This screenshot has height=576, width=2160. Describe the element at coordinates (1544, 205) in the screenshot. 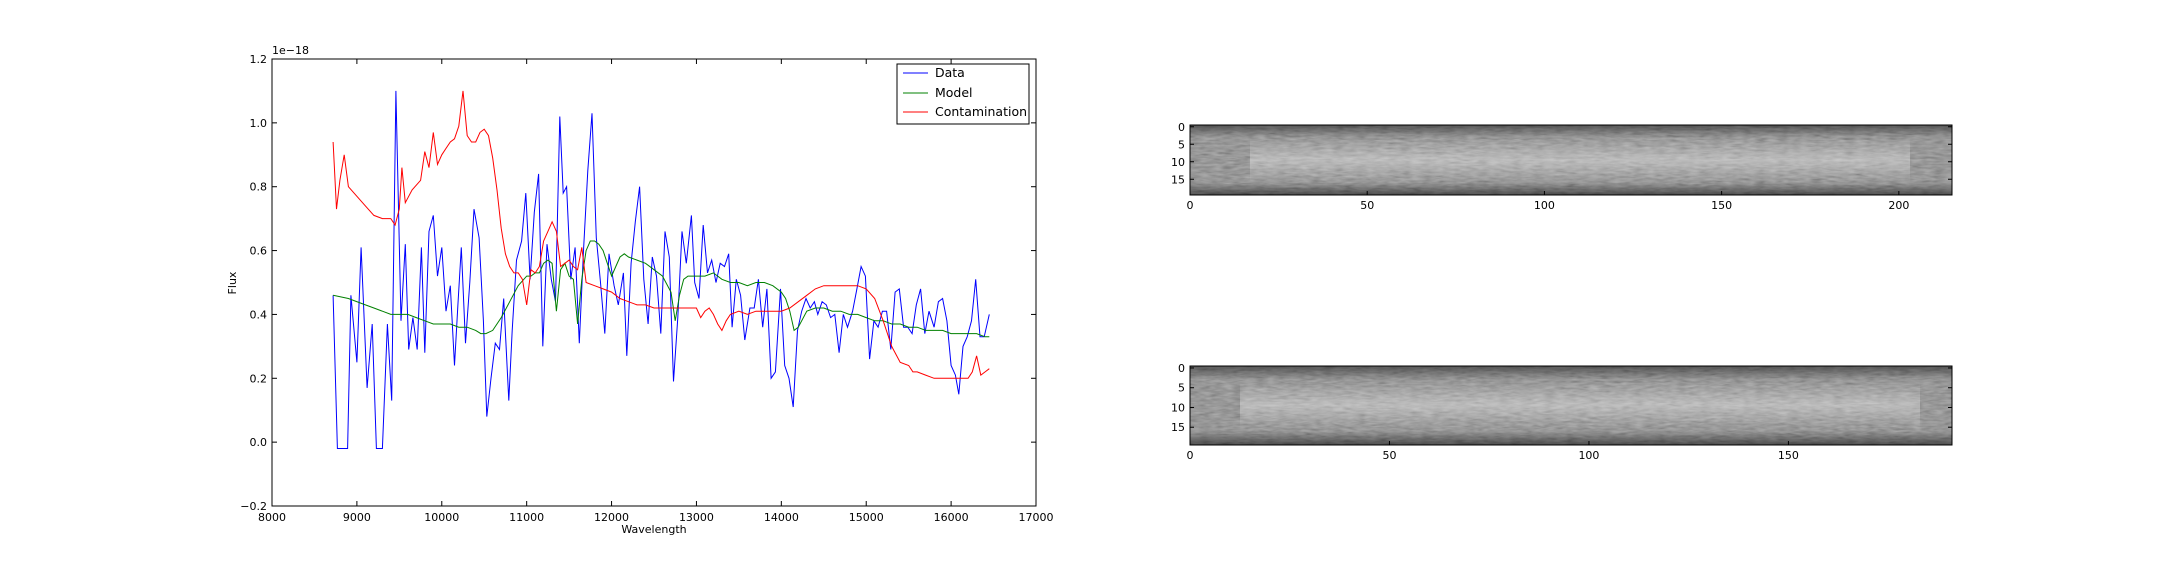

I see `image-top-x-tick-label: 100` at that location.